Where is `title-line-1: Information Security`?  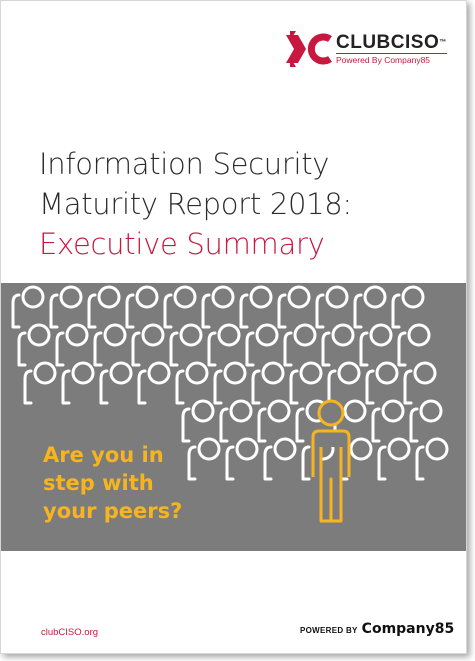
title-line-1: Information Security is located at coordinates (184, 164).